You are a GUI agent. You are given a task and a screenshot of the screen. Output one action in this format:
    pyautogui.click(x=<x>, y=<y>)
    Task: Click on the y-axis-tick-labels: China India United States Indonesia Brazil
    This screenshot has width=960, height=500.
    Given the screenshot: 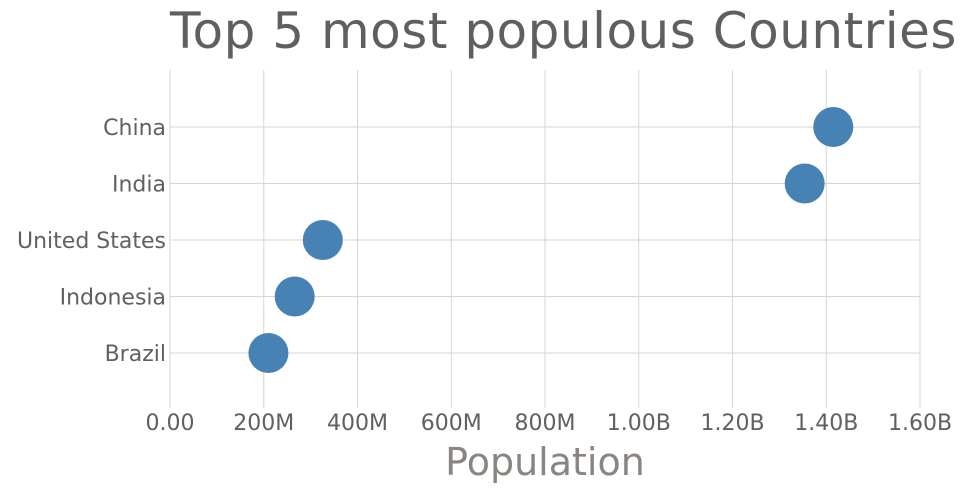 What is the action you would take?
    pyautogui.click(x=91, y=241)
    